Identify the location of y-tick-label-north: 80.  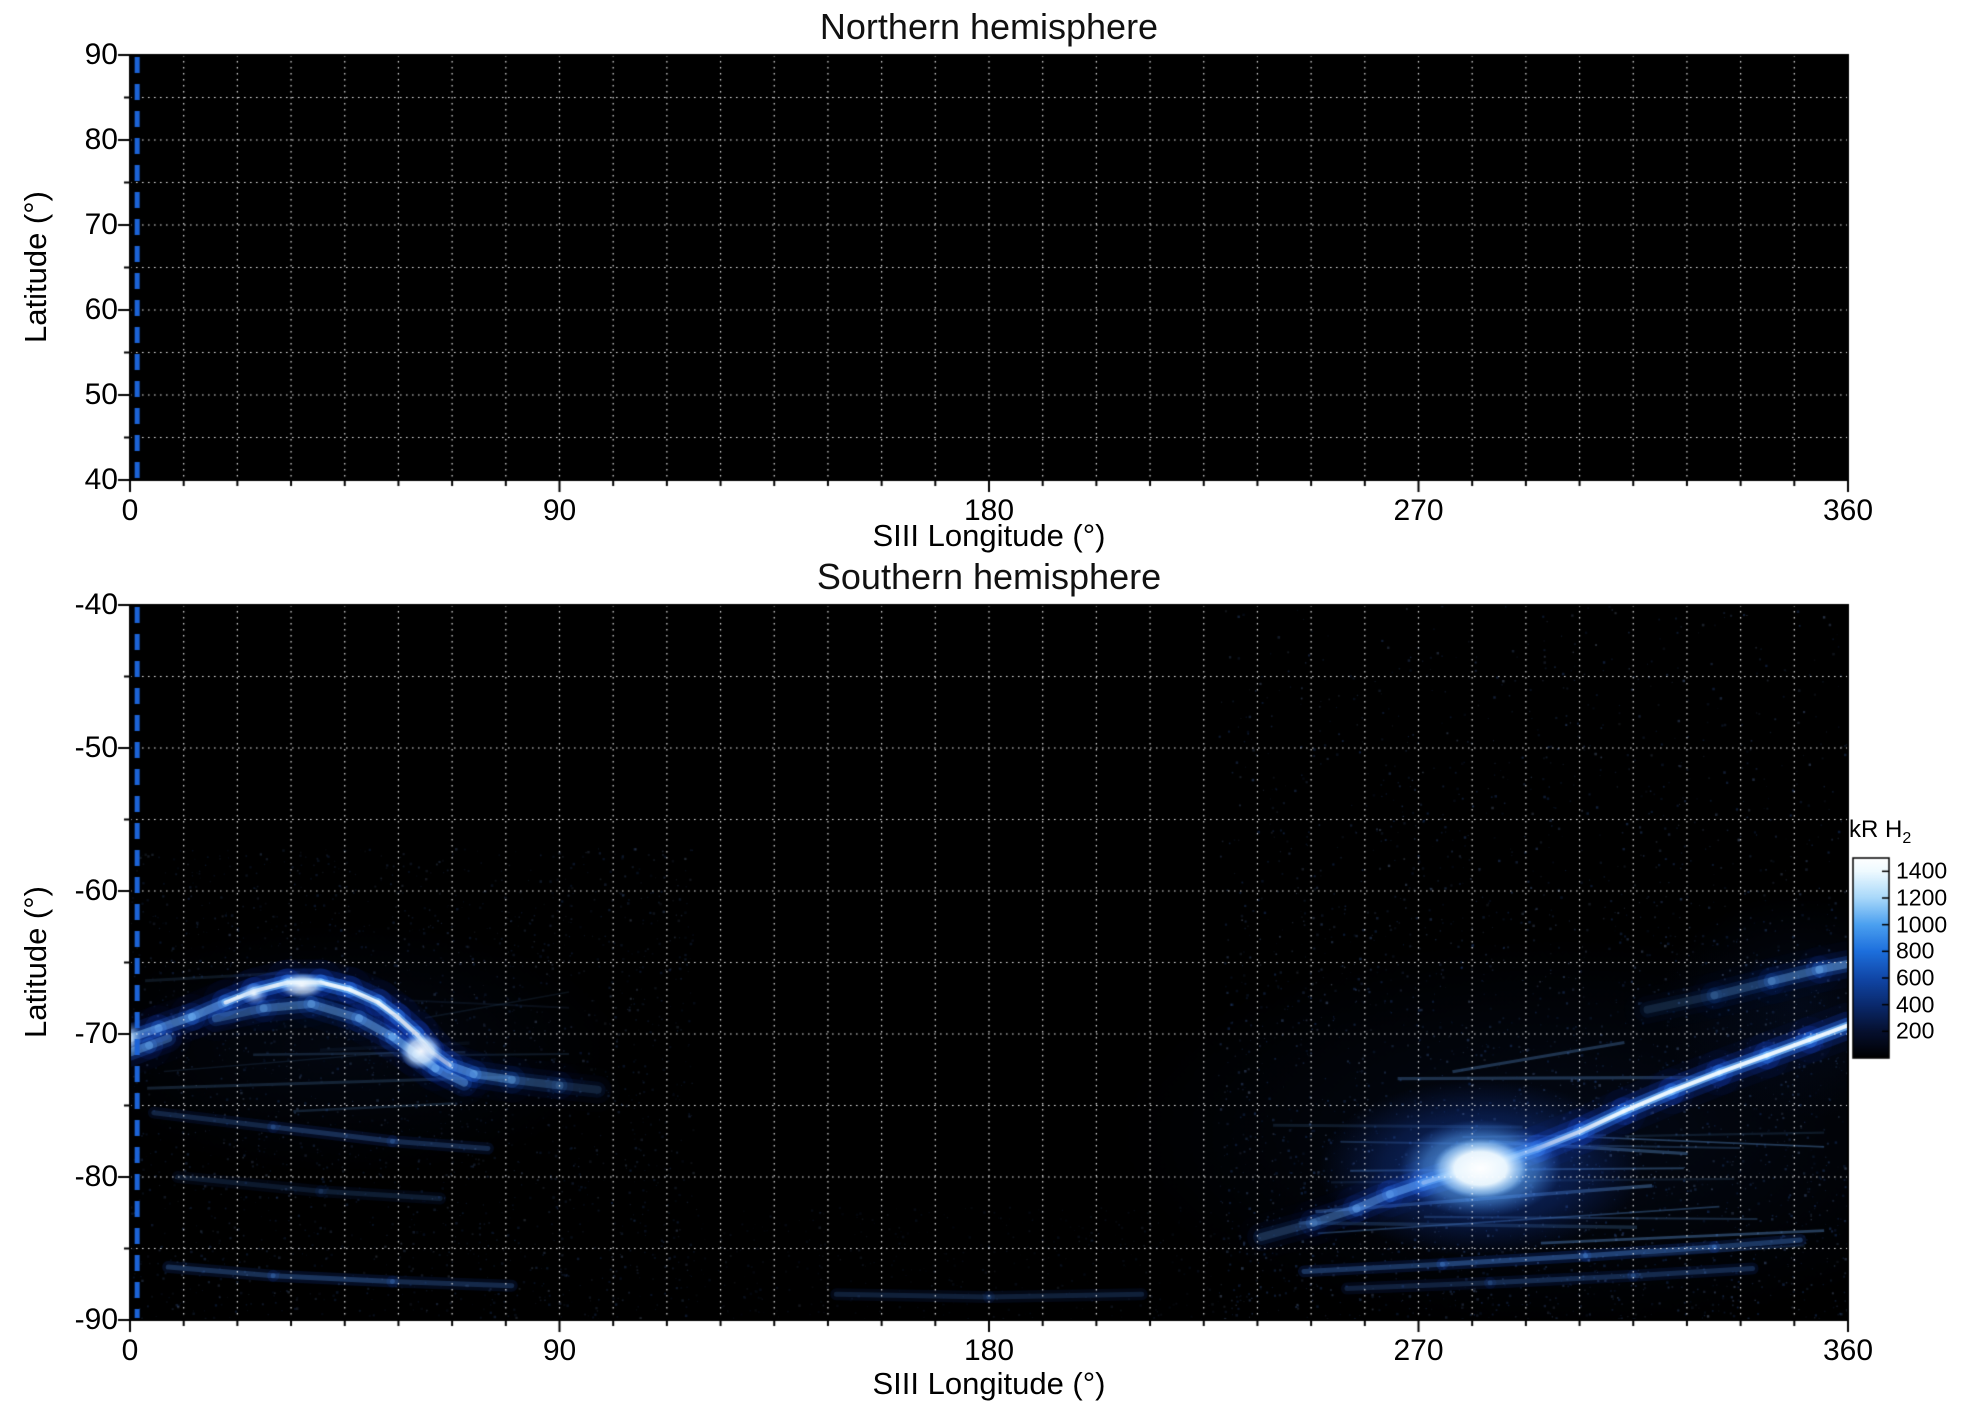
(101, 139).